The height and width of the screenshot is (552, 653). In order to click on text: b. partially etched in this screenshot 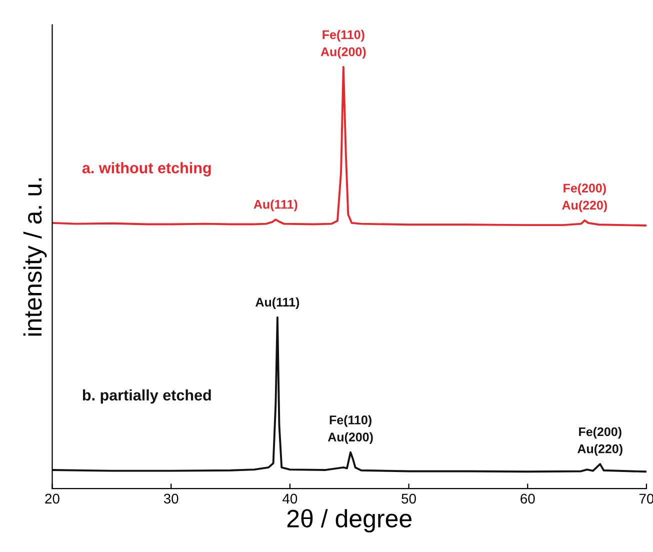, I will do `click(146, 396)`.